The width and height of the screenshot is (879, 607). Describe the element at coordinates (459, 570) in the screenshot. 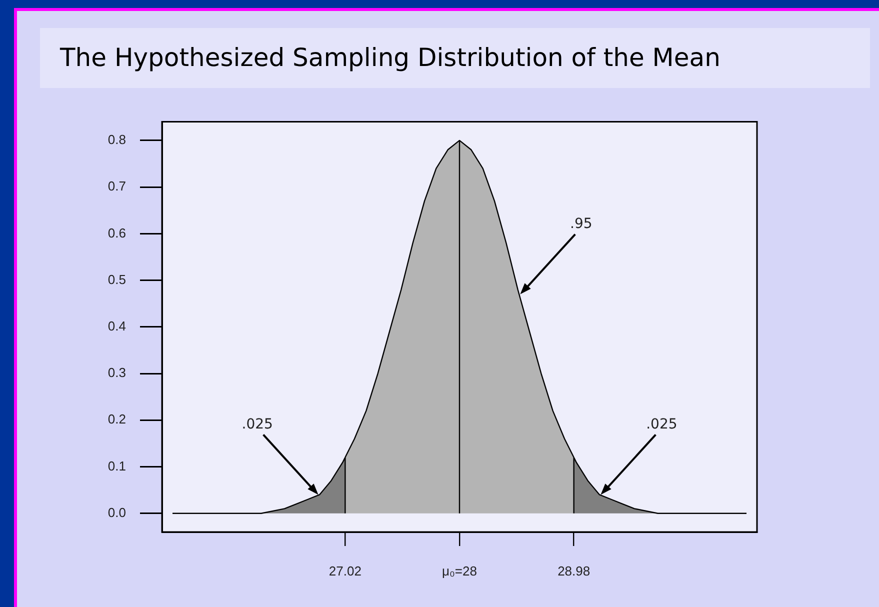

I see `x-tick-label: μ₀=28` at that location.